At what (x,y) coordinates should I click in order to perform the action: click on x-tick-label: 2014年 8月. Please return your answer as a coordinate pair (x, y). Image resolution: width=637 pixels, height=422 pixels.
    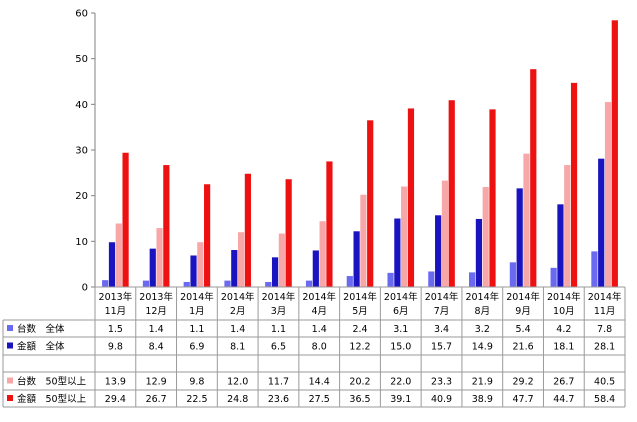
    Looking at the image, I should click on (482, 304).